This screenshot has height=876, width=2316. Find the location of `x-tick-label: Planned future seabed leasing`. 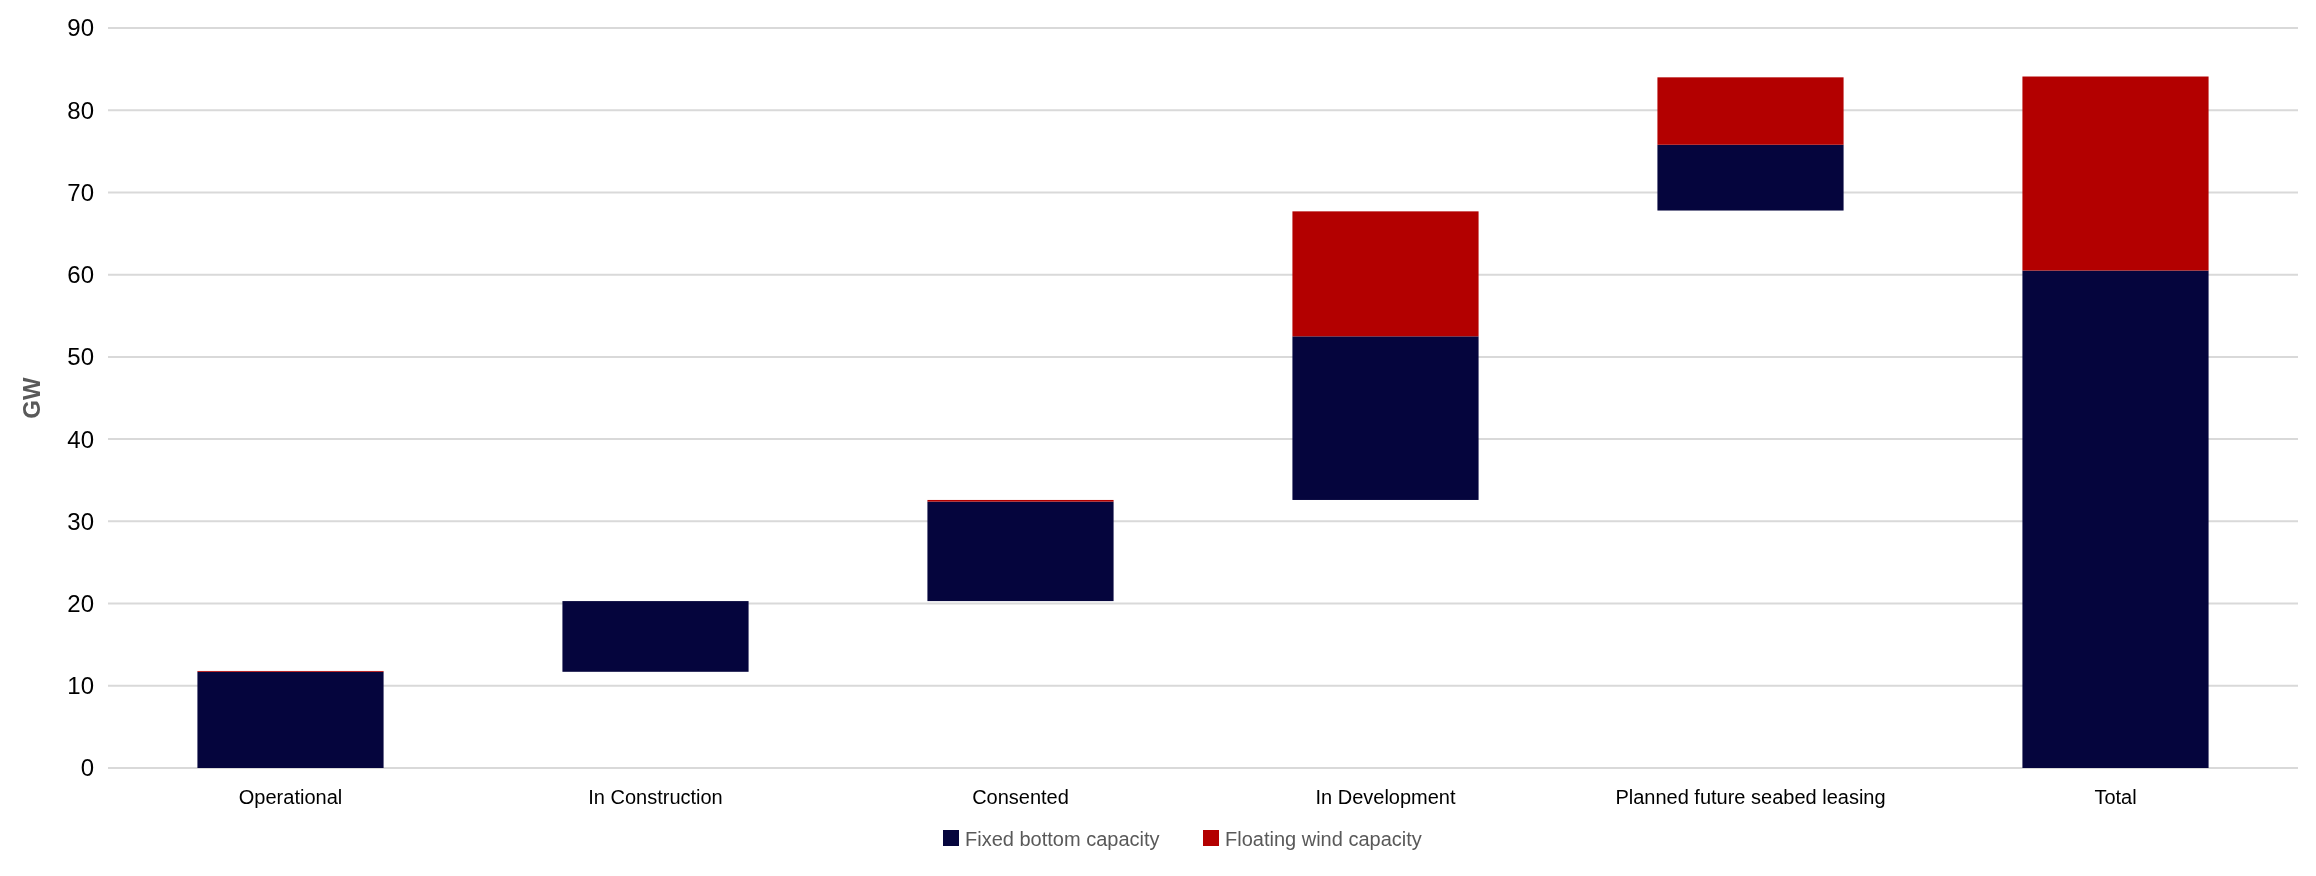

x-tick-label: Planned future seabed leasing is located at coordinates (1750, 797).